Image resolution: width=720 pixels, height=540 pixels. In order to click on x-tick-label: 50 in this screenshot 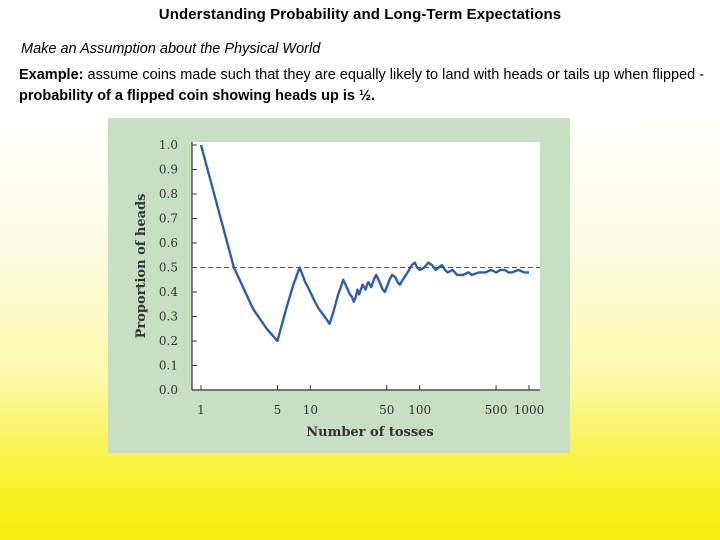, I will do `click(386, 410)`.